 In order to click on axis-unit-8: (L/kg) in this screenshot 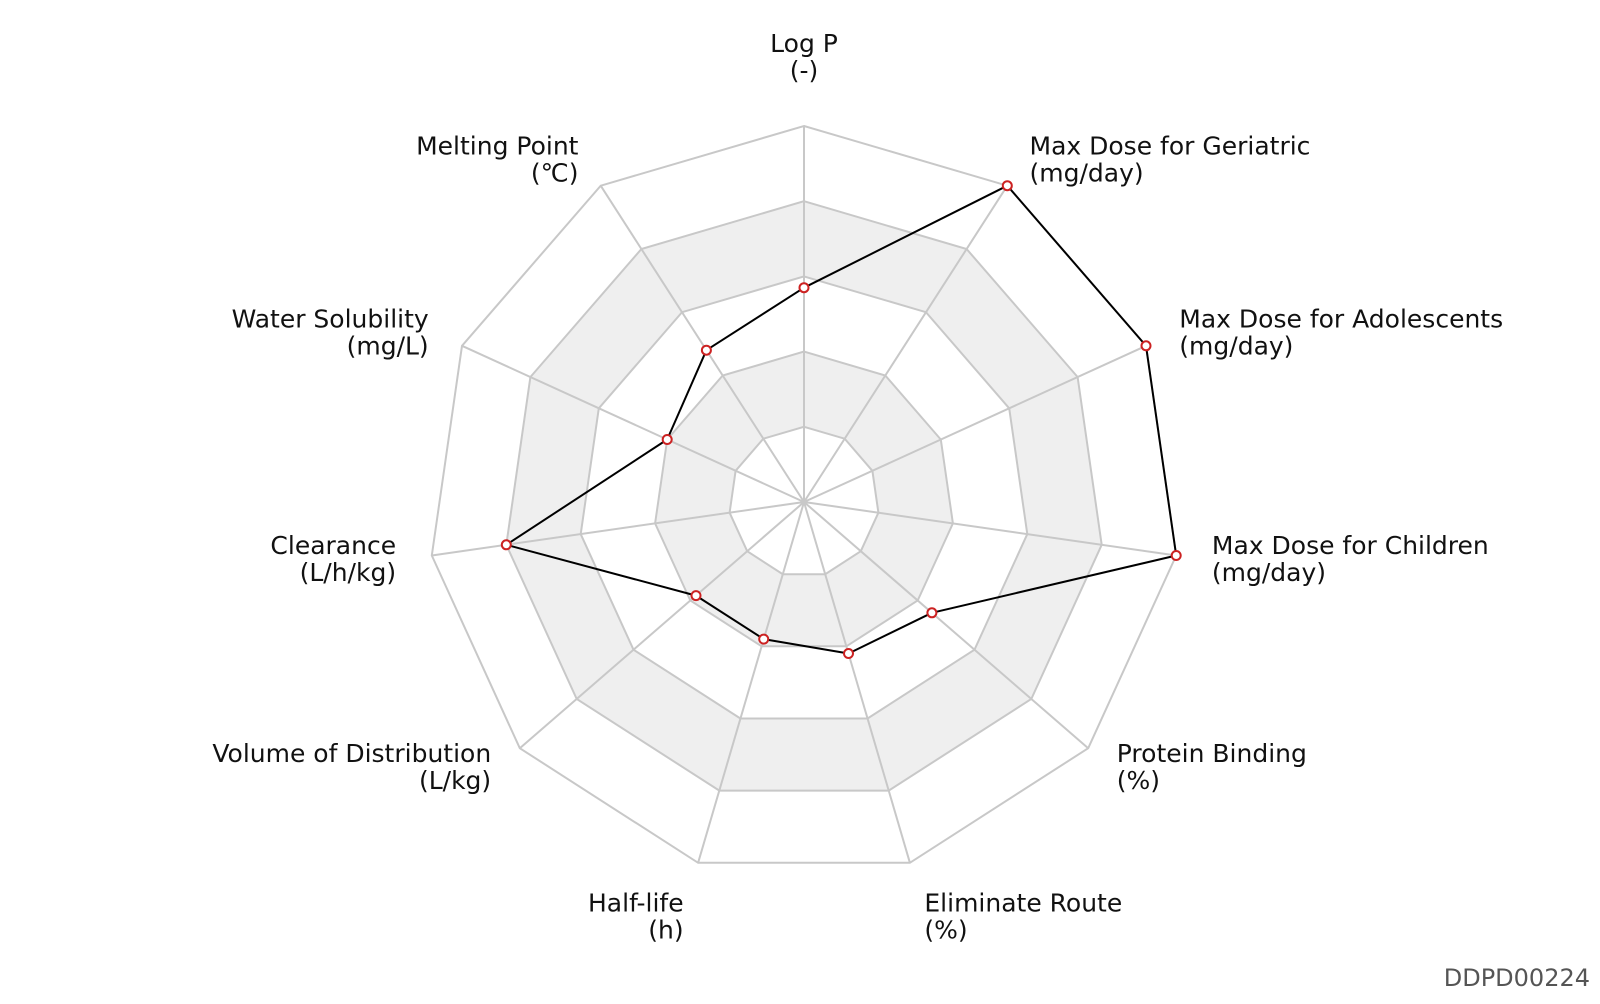, I will do `click(455, 780)`.